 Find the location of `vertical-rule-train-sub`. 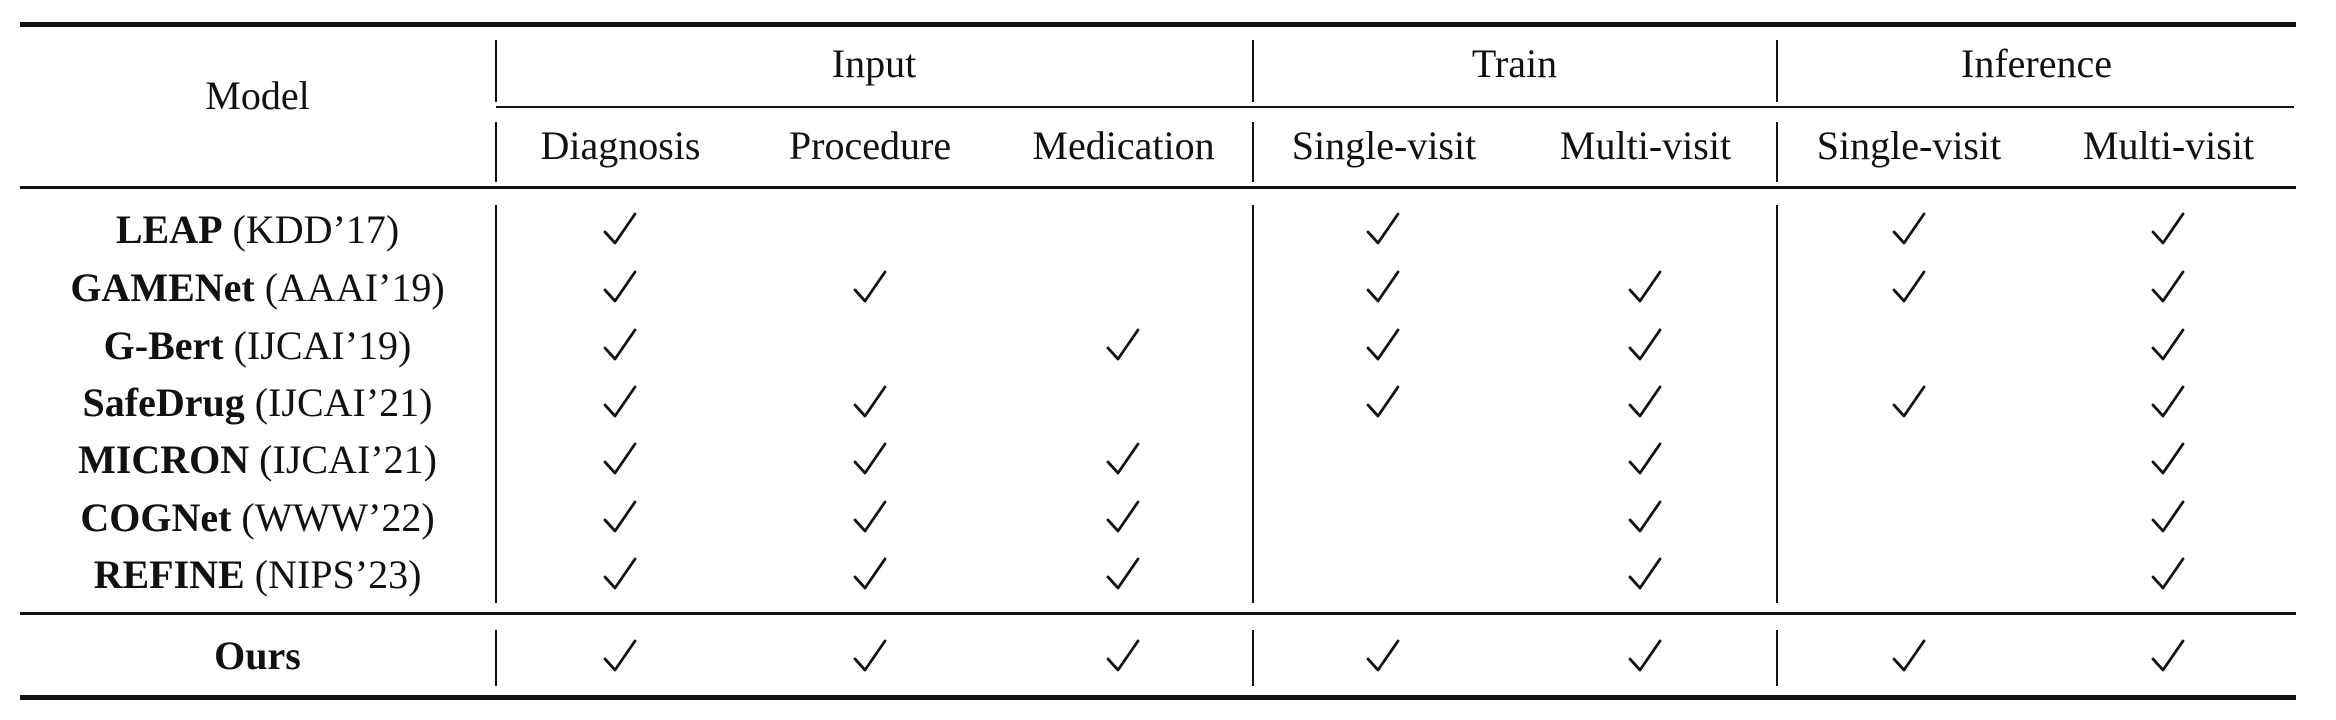

vertical-rule-train-sub is located at coordinates (1253, 152).